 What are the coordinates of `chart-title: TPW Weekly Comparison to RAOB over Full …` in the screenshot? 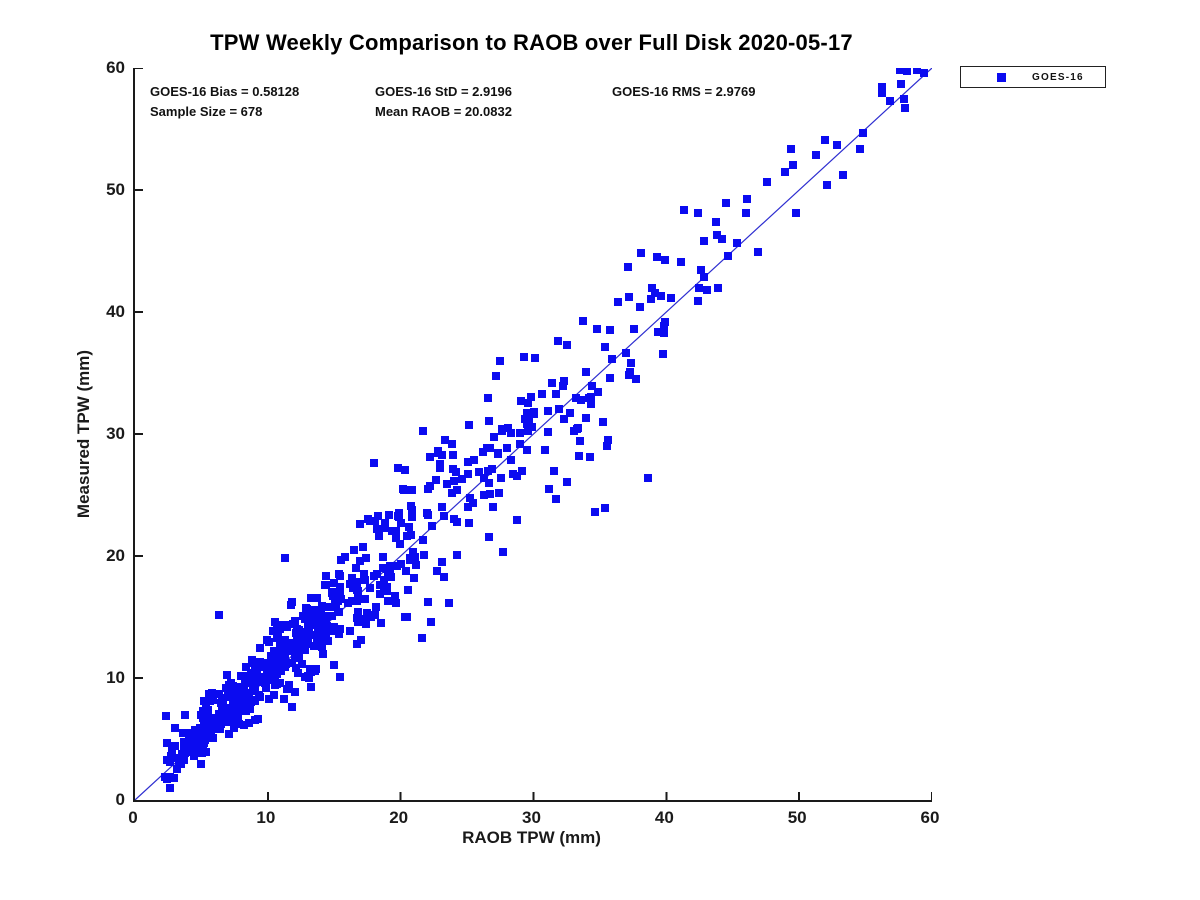 It's located at (531, 42).